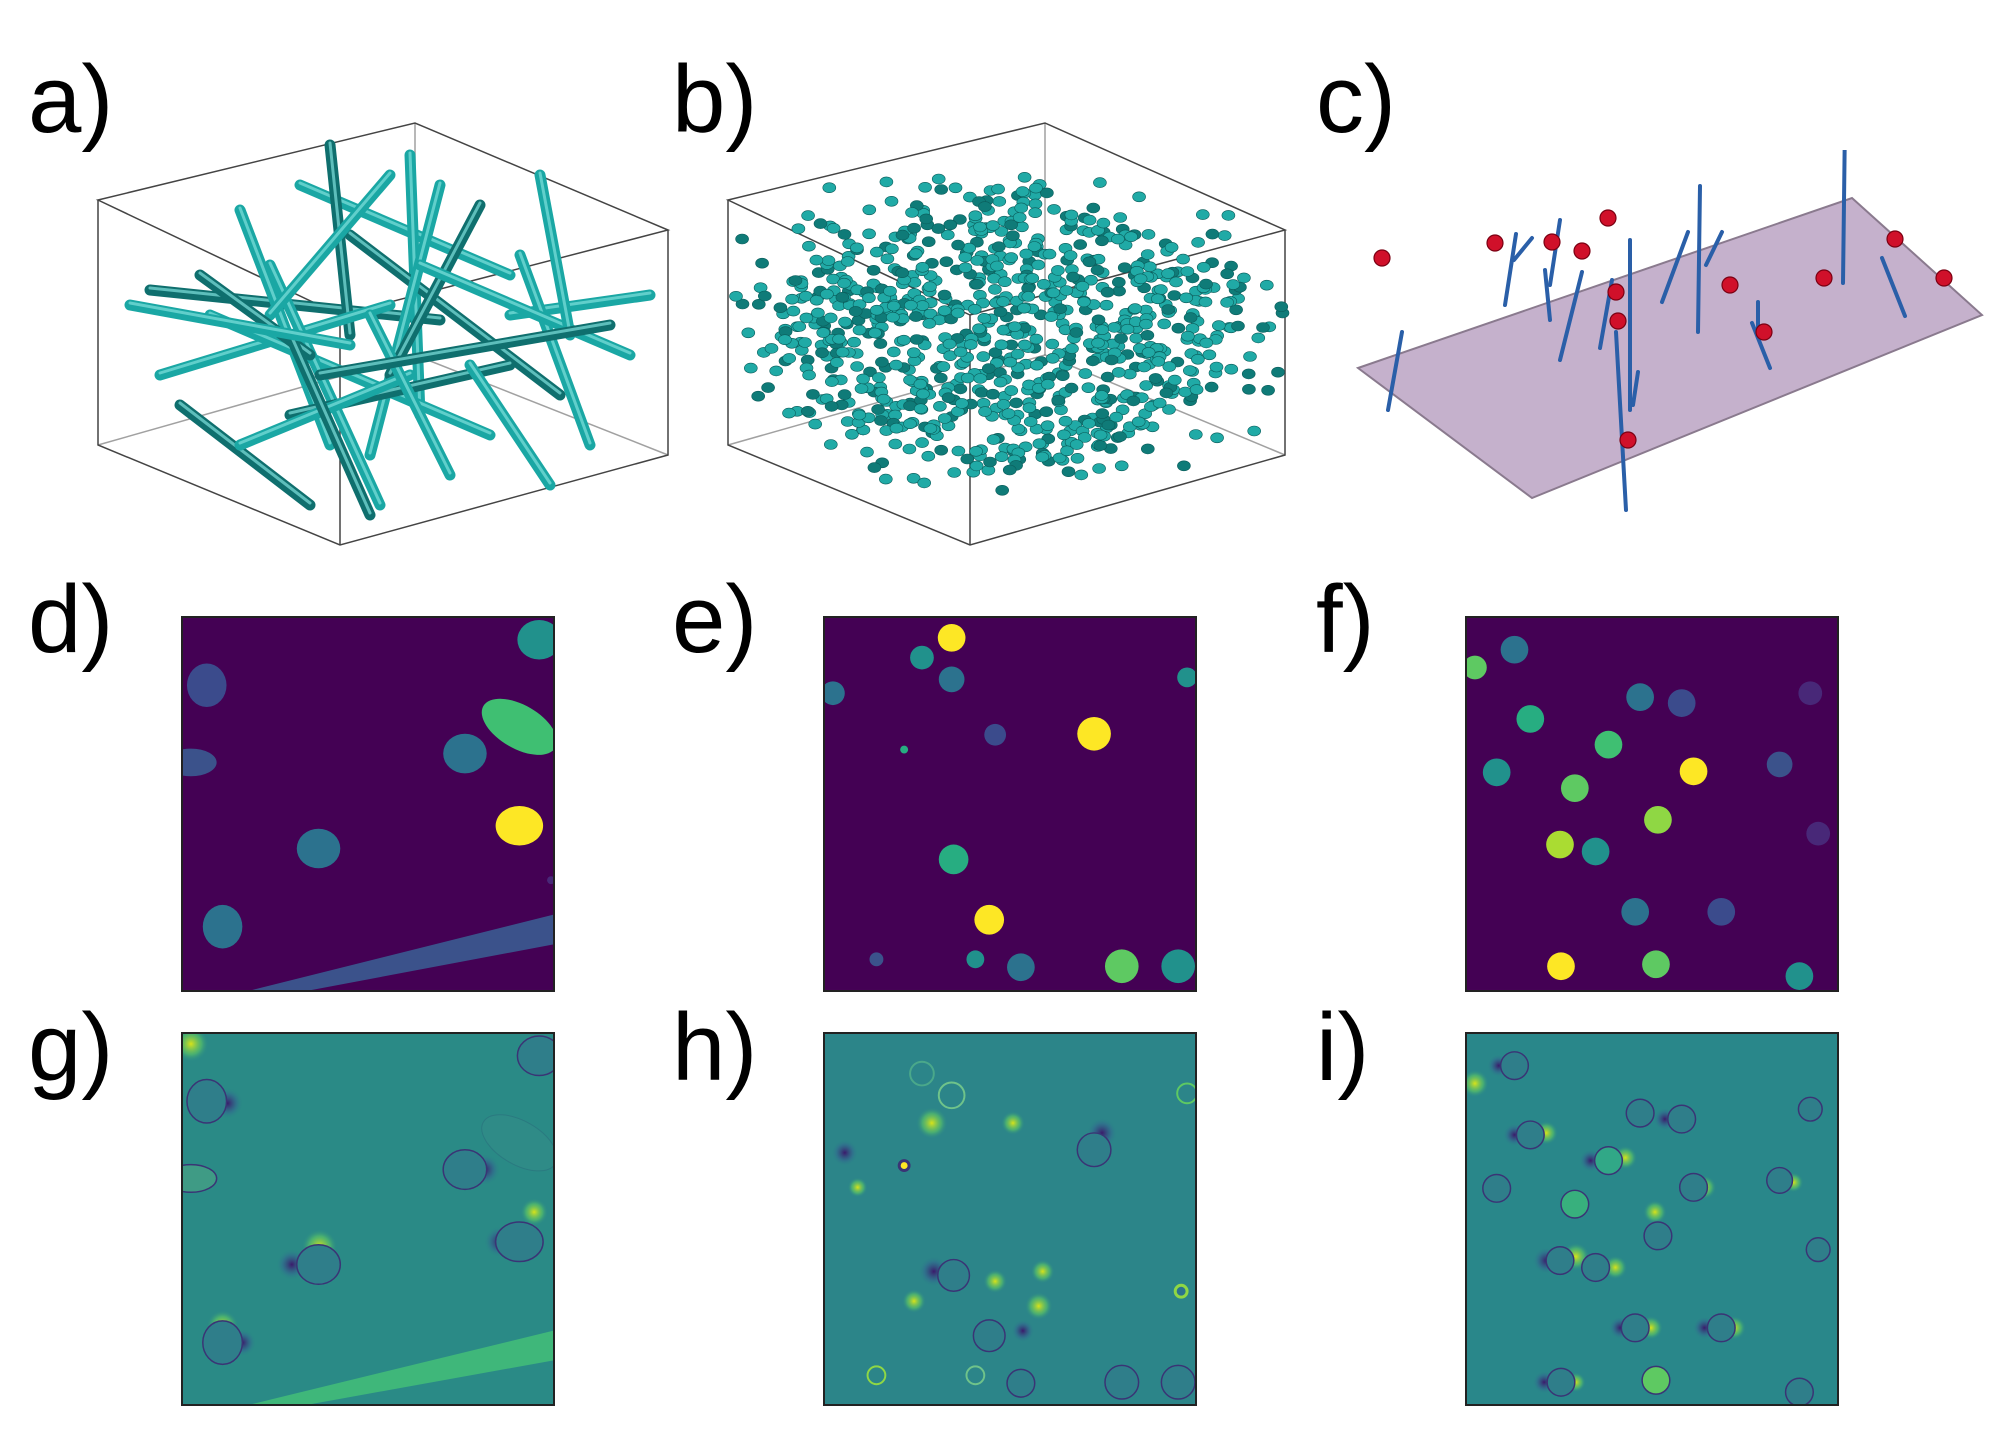  What do you see at coordinates (1655, 1212) in the screenshot?
I see `high-field-lobe` at bounding box center [1655, 1212].